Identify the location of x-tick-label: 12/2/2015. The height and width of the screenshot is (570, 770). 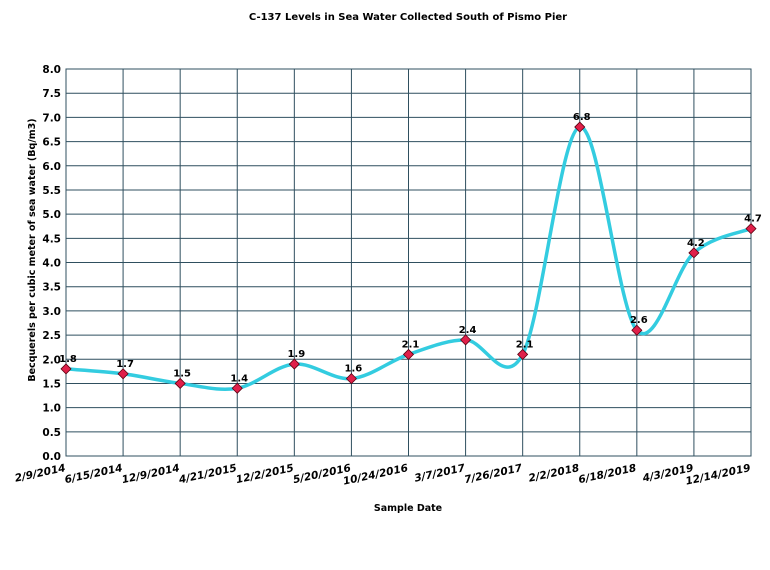
(265, 474).